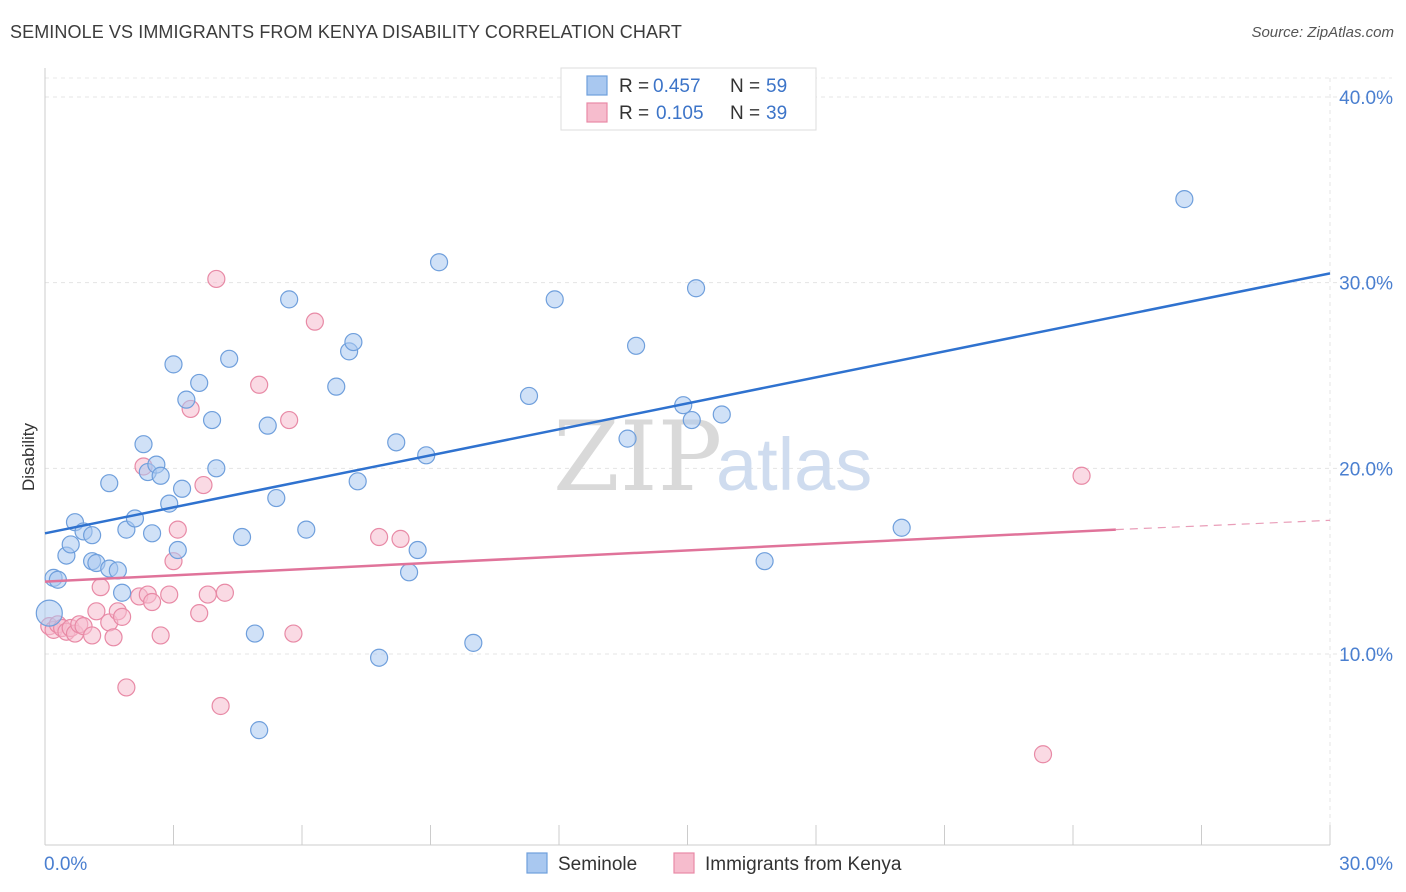 Image resolution: width=1406 pixels, height=892 pixels. Describe the element at coordinates (634, 86) in the screenshot. I see `legend-seminole-r-label: R =` at that location.